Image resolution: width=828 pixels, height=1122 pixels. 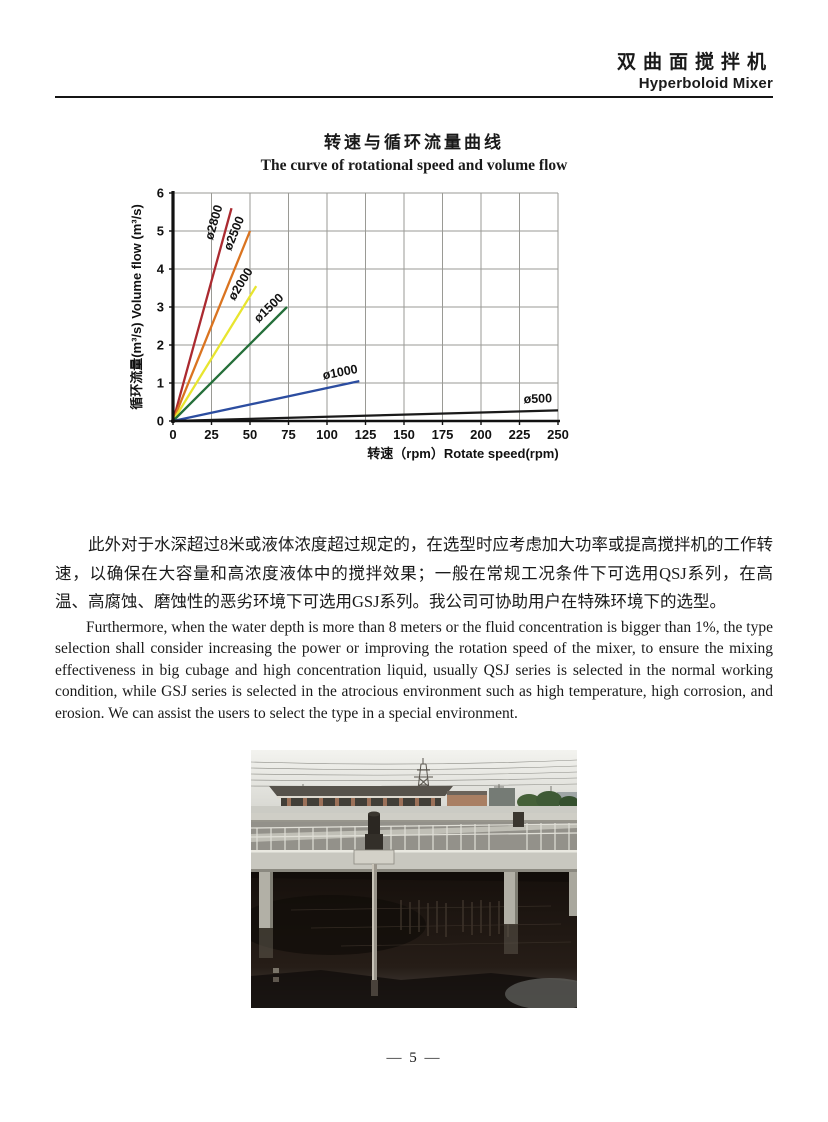 What do you see at coordinates (160, 307) in the screenshot?
I see `svg-text: 3` at bounding box center [160, 307].